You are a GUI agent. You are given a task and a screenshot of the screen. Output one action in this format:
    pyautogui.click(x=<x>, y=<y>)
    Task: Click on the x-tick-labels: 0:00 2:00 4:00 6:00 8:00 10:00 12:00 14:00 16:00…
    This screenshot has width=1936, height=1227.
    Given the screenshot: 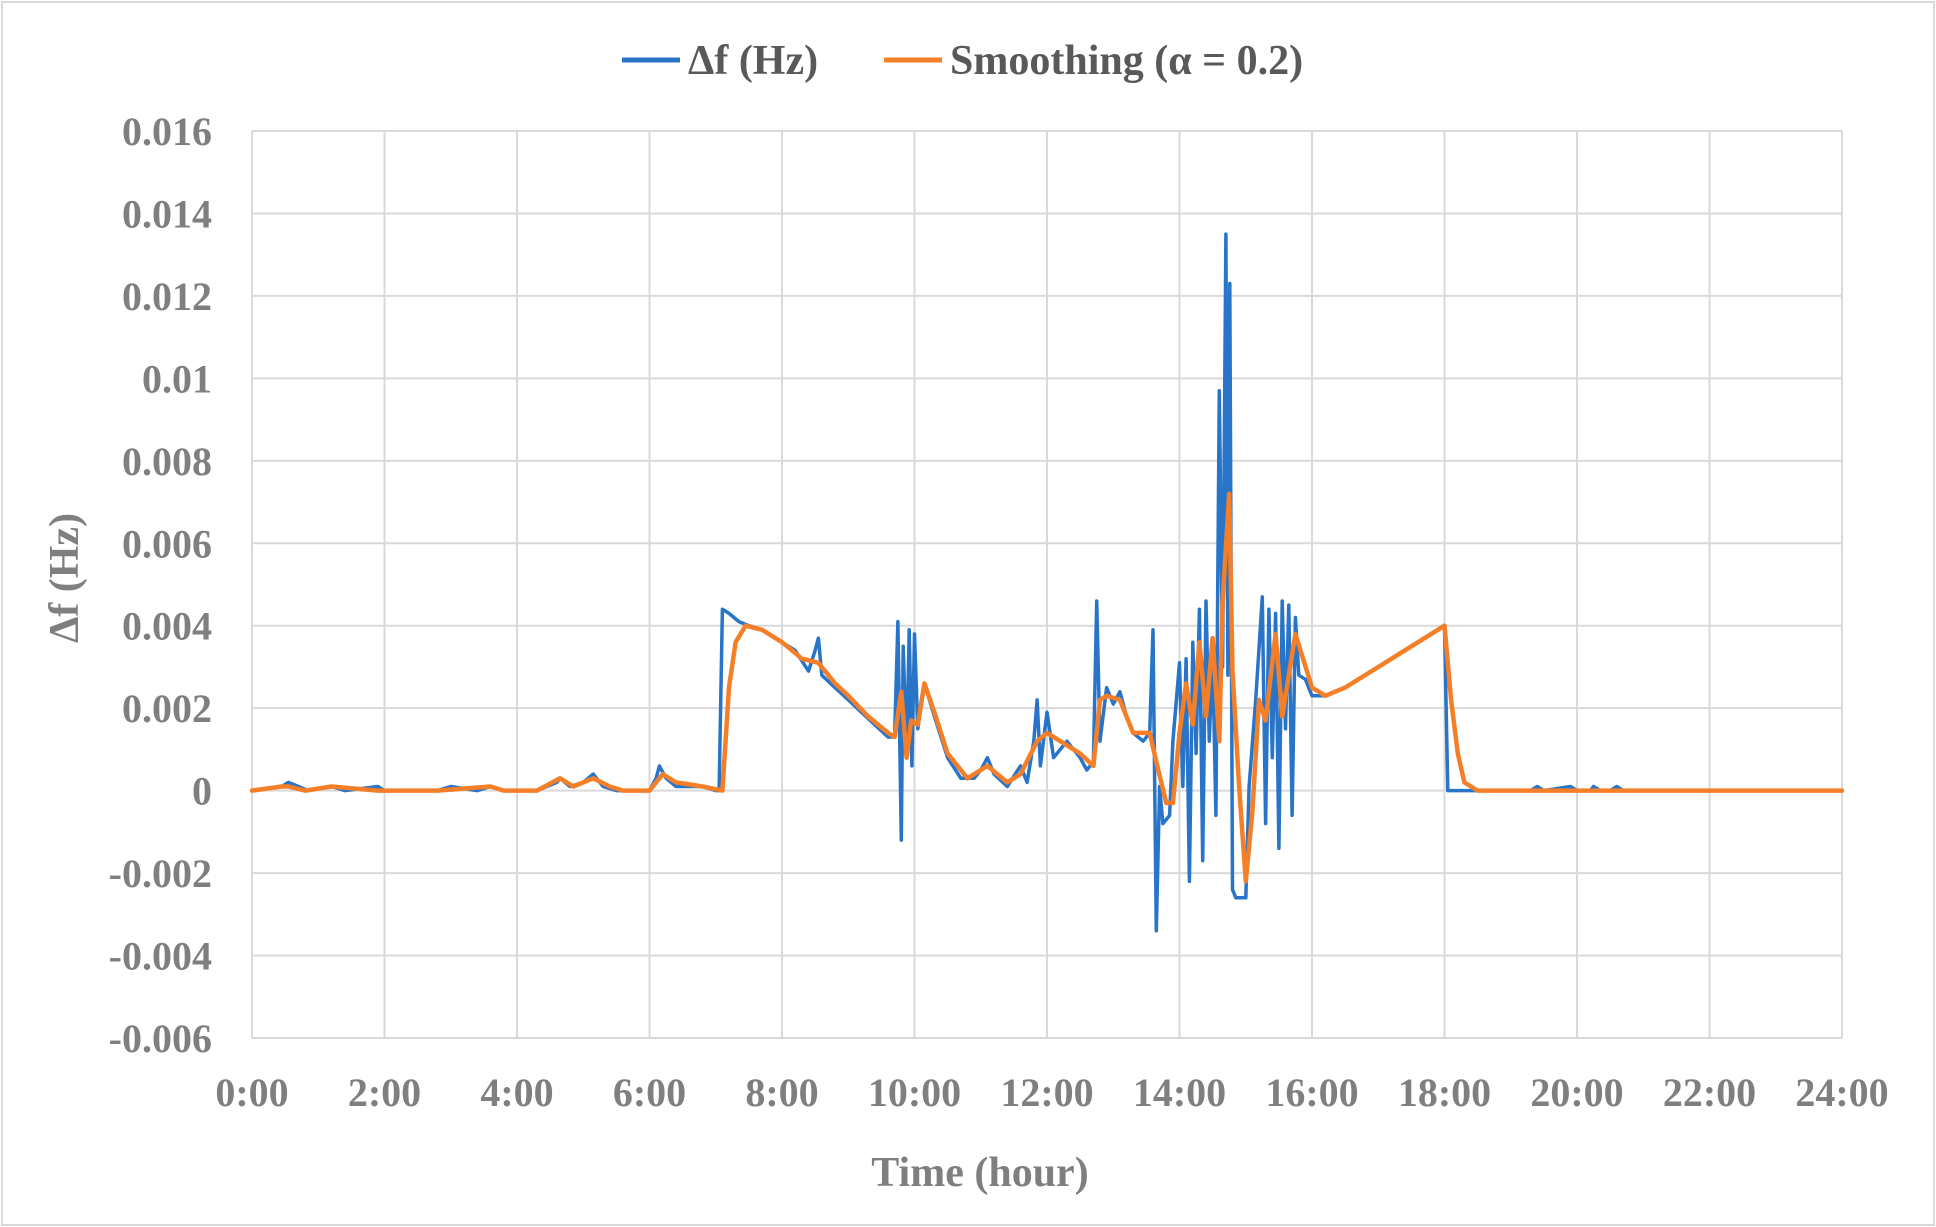 What is the action you would take?
    pyautogui.click(x=1051, y=1092)
    